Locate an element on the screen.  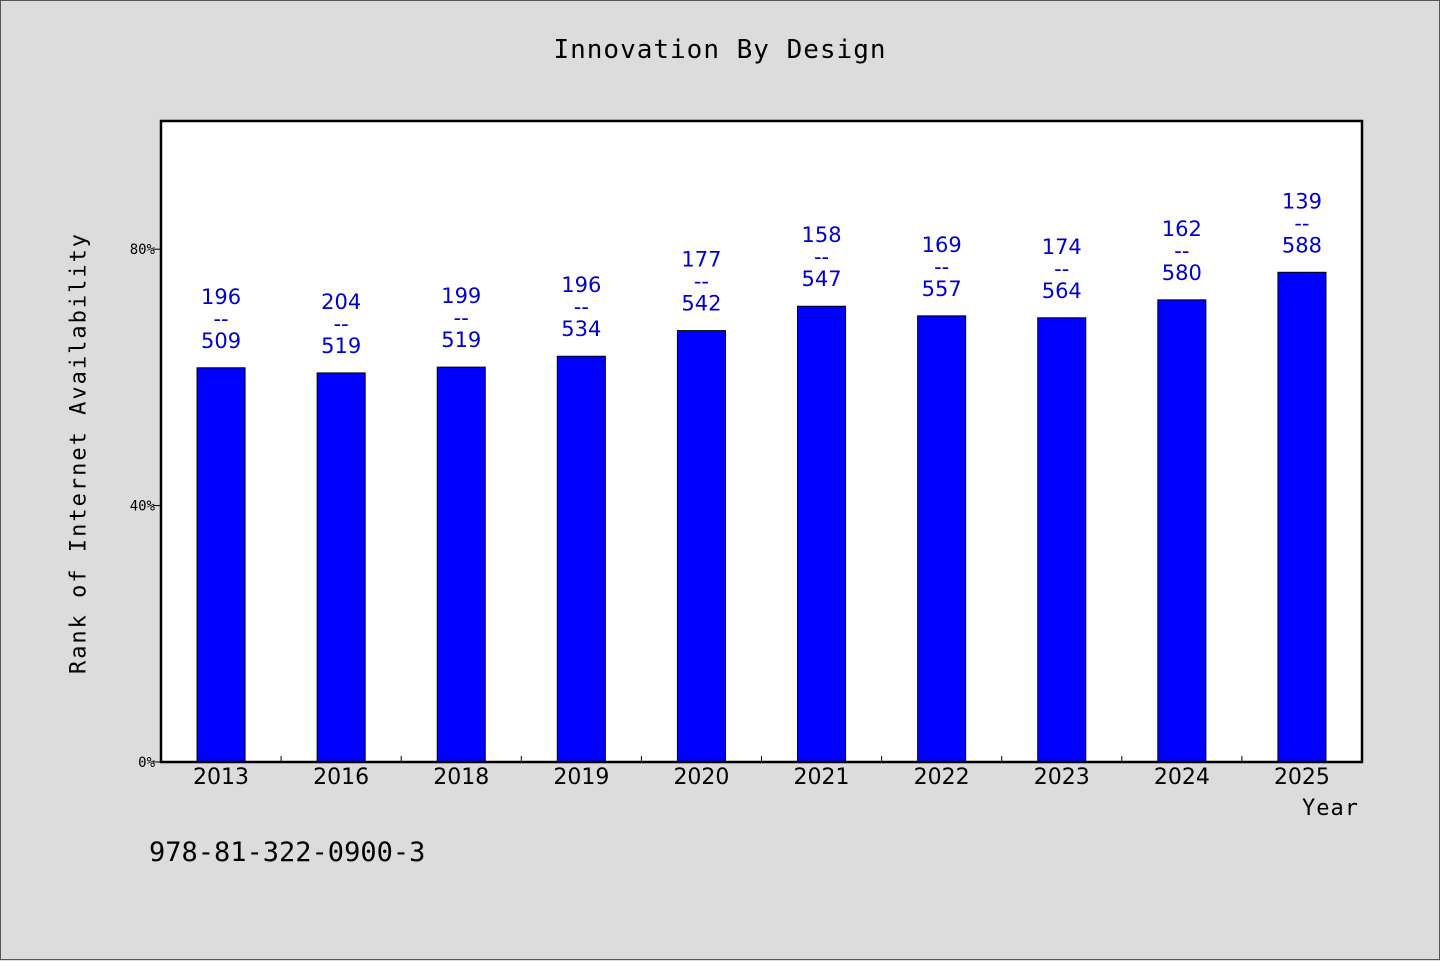
x-tick-label: 2023 is located at coordinates (1062, 777).